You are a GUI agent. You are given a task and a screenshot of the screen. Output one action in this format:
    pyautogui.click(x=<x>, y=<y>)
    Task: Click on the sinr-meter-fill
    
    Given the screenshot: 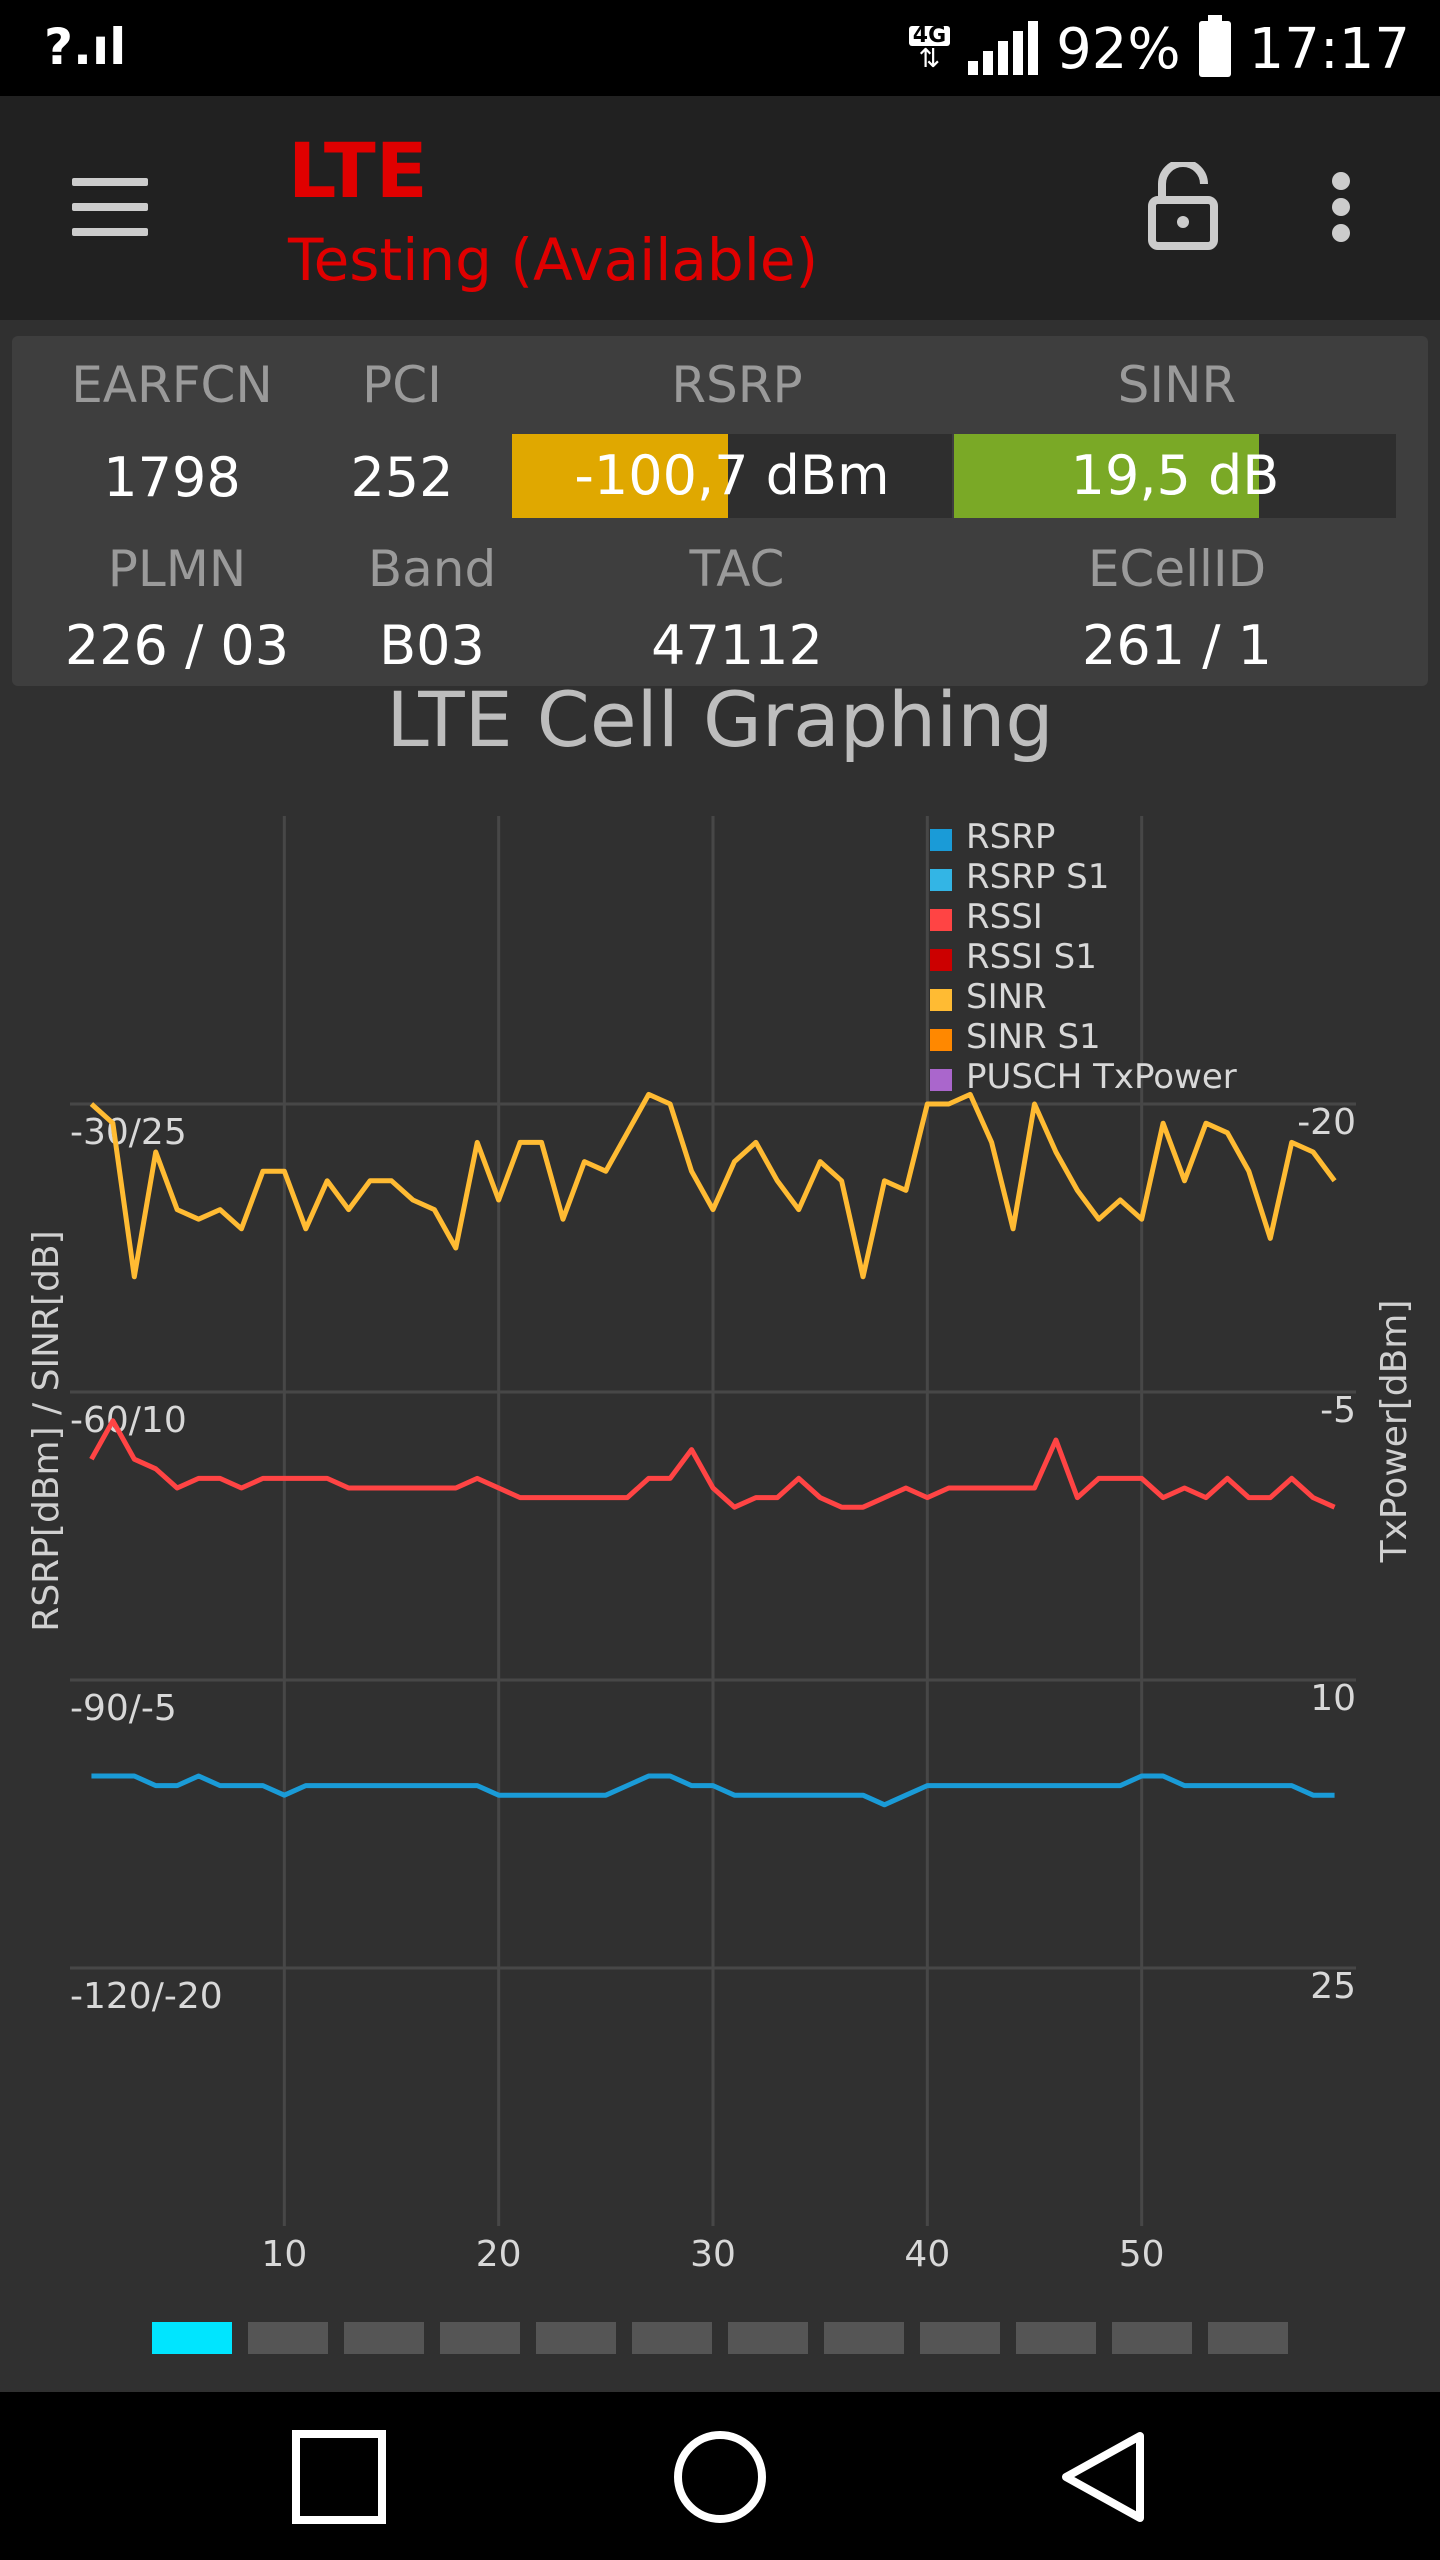 What is the action you would take?
    pyautogui.click(x=1106, y=476)
    